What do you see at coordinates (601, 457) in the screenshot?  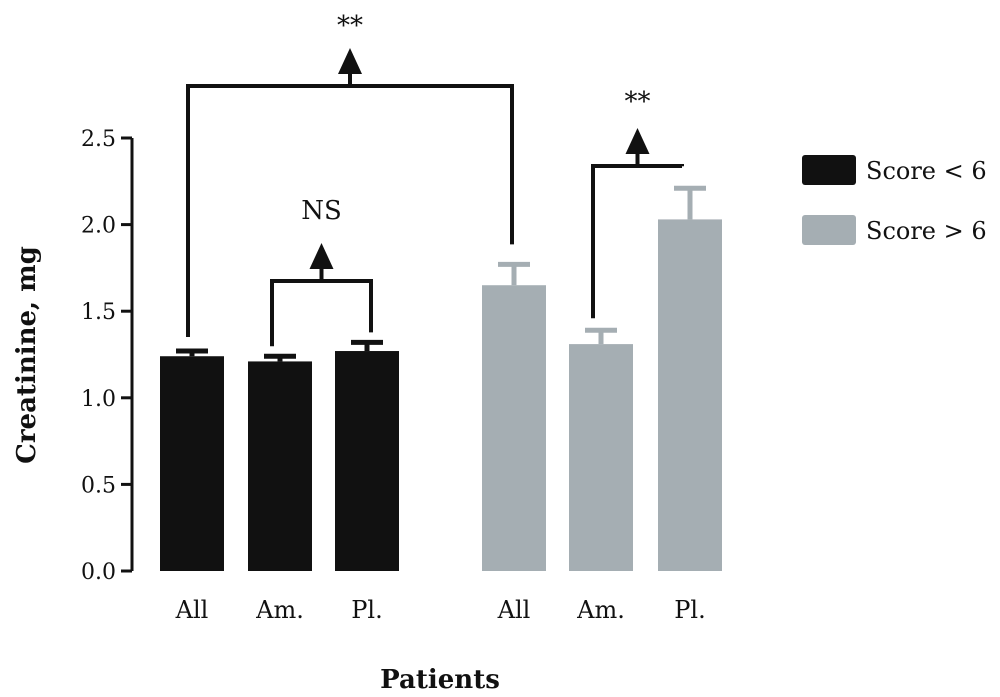 I see `bar-score-gt-6-am` at bounding box center [601, 457].